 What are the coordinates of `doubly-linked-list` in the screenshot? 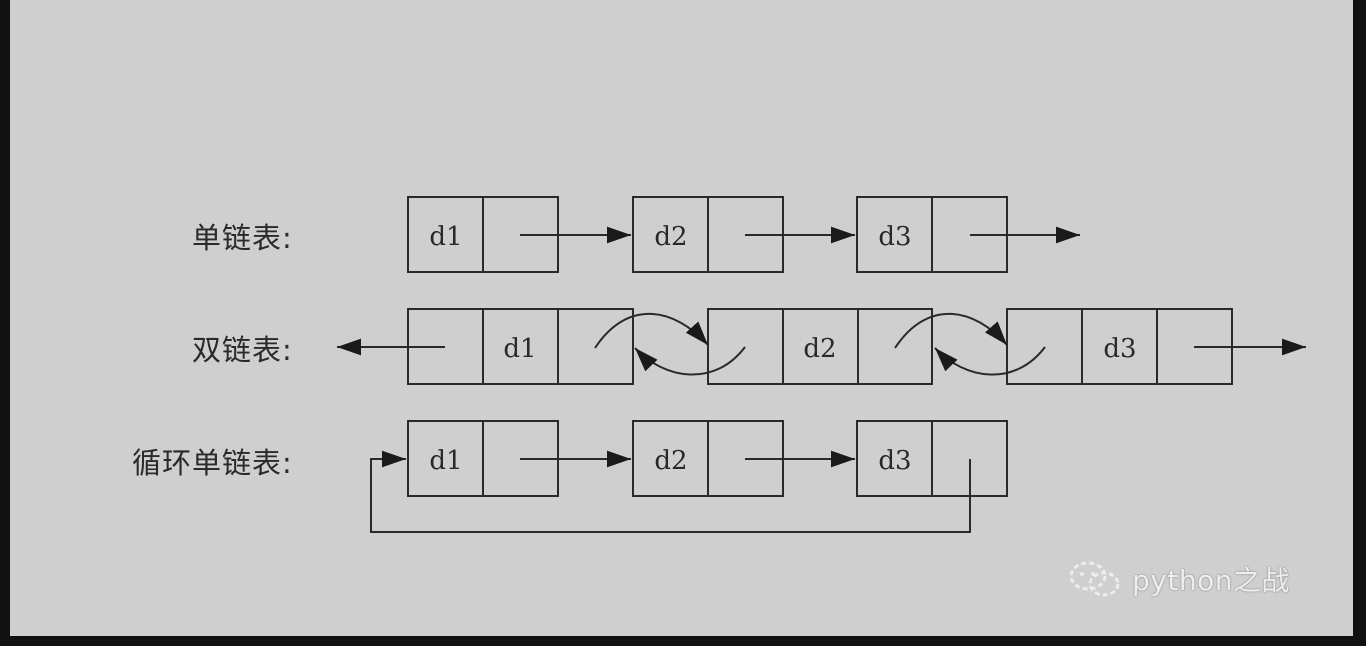 It's located at (821, 346).